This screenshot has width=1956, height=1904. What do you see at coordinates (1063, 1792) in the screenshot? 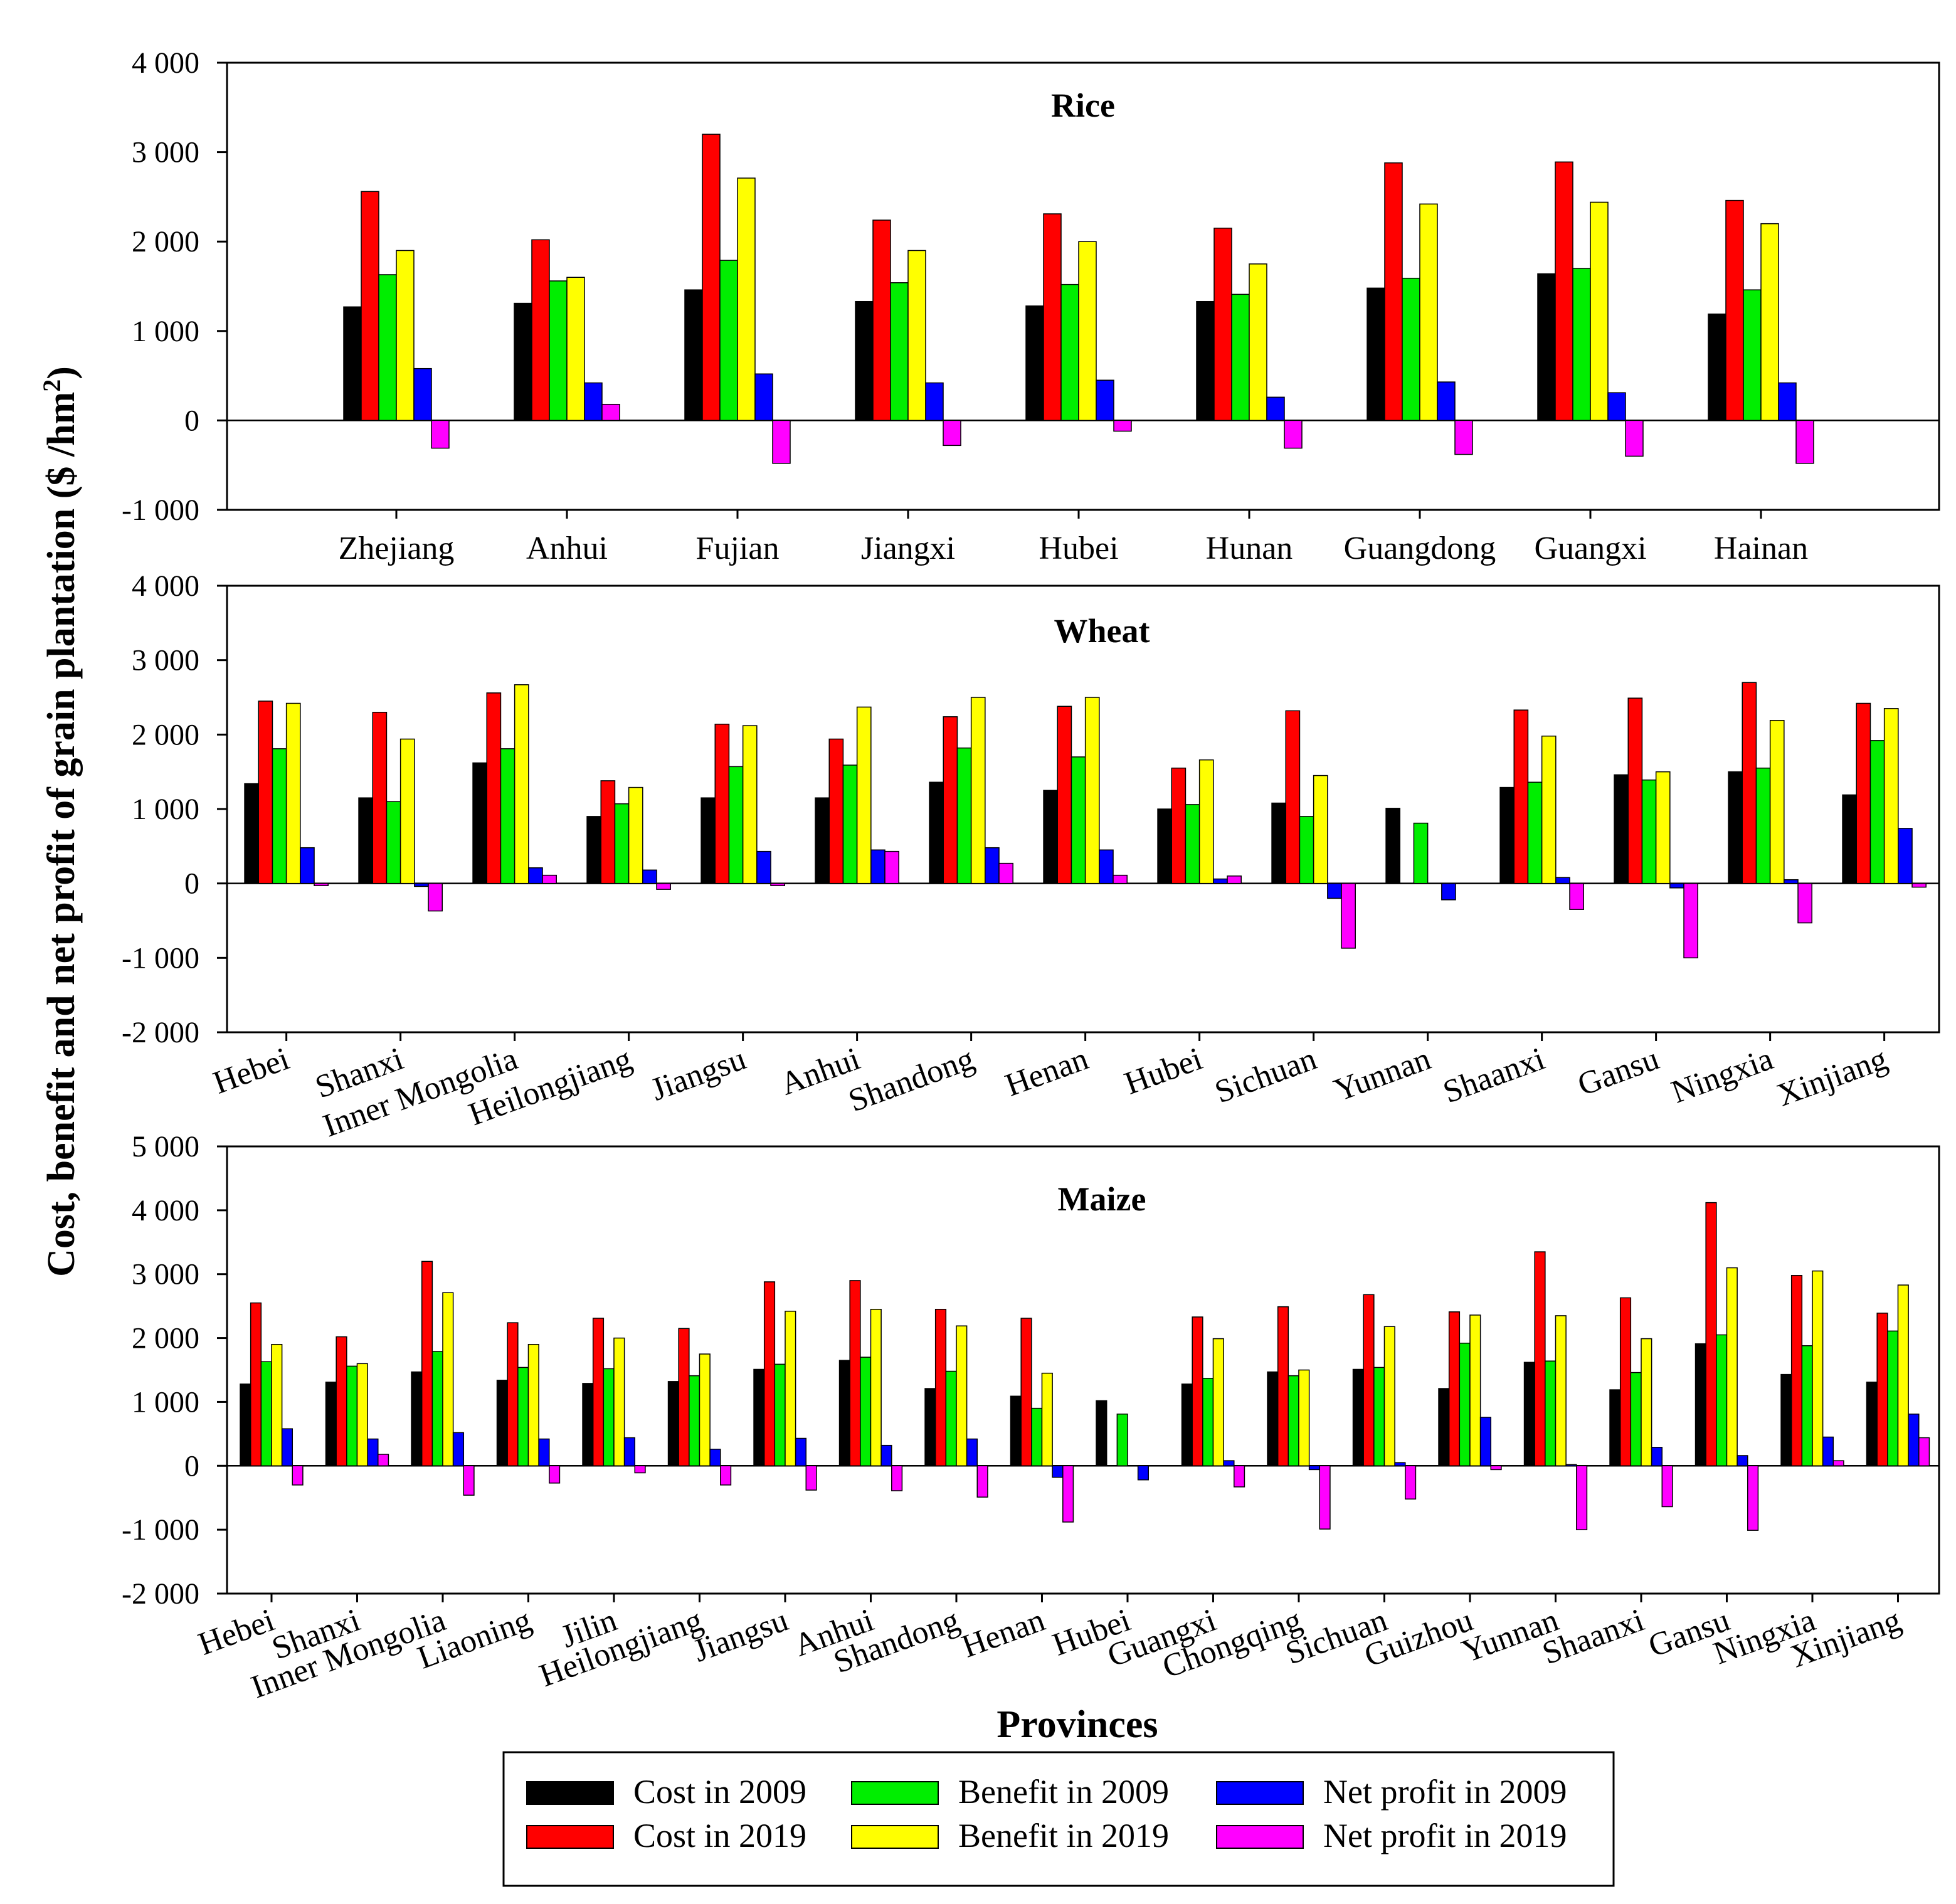
I see `legend-label-benefit_2009: Benefit in 2009` at bounding box center [1063, 1792].